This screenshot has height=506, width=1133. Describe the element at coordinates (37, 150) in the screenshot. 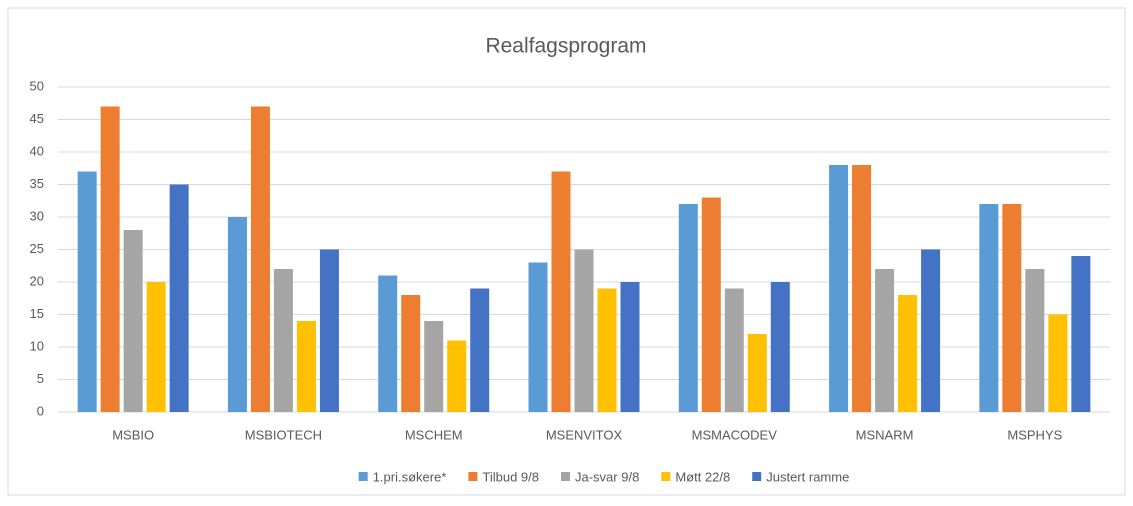

I see `y-tick-label: 40` at that location.